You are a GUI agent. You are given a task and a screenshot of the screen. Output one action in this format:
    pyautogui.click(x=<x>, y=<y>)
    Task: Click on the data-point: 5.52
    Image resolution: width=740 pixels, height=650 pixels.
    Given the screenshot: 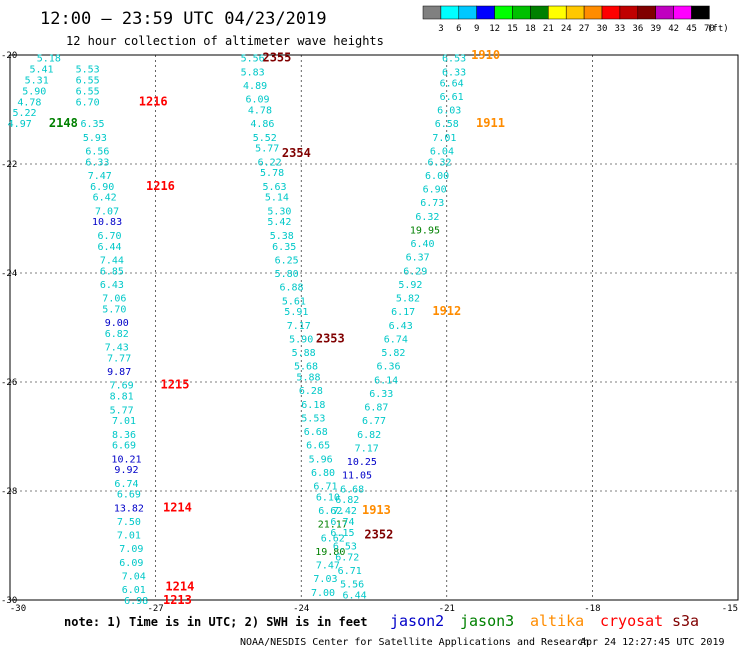 What is the action you would take?
    pyautogui.click(x=265, y=138)
    